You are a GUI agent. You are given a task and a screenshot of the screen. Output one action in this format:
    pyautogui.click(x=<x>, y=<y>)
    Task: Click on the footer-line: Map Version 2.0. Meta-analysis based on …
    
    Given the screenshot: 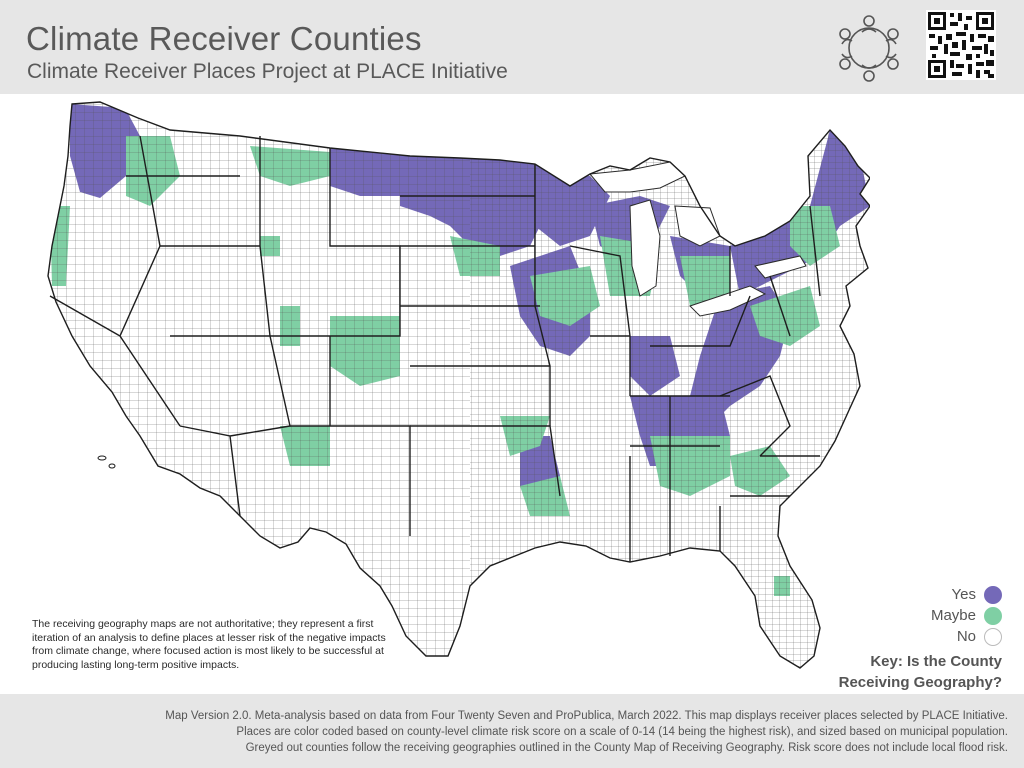 What is the action you would take?
    pyautogui.click(x=586, y=716)
    